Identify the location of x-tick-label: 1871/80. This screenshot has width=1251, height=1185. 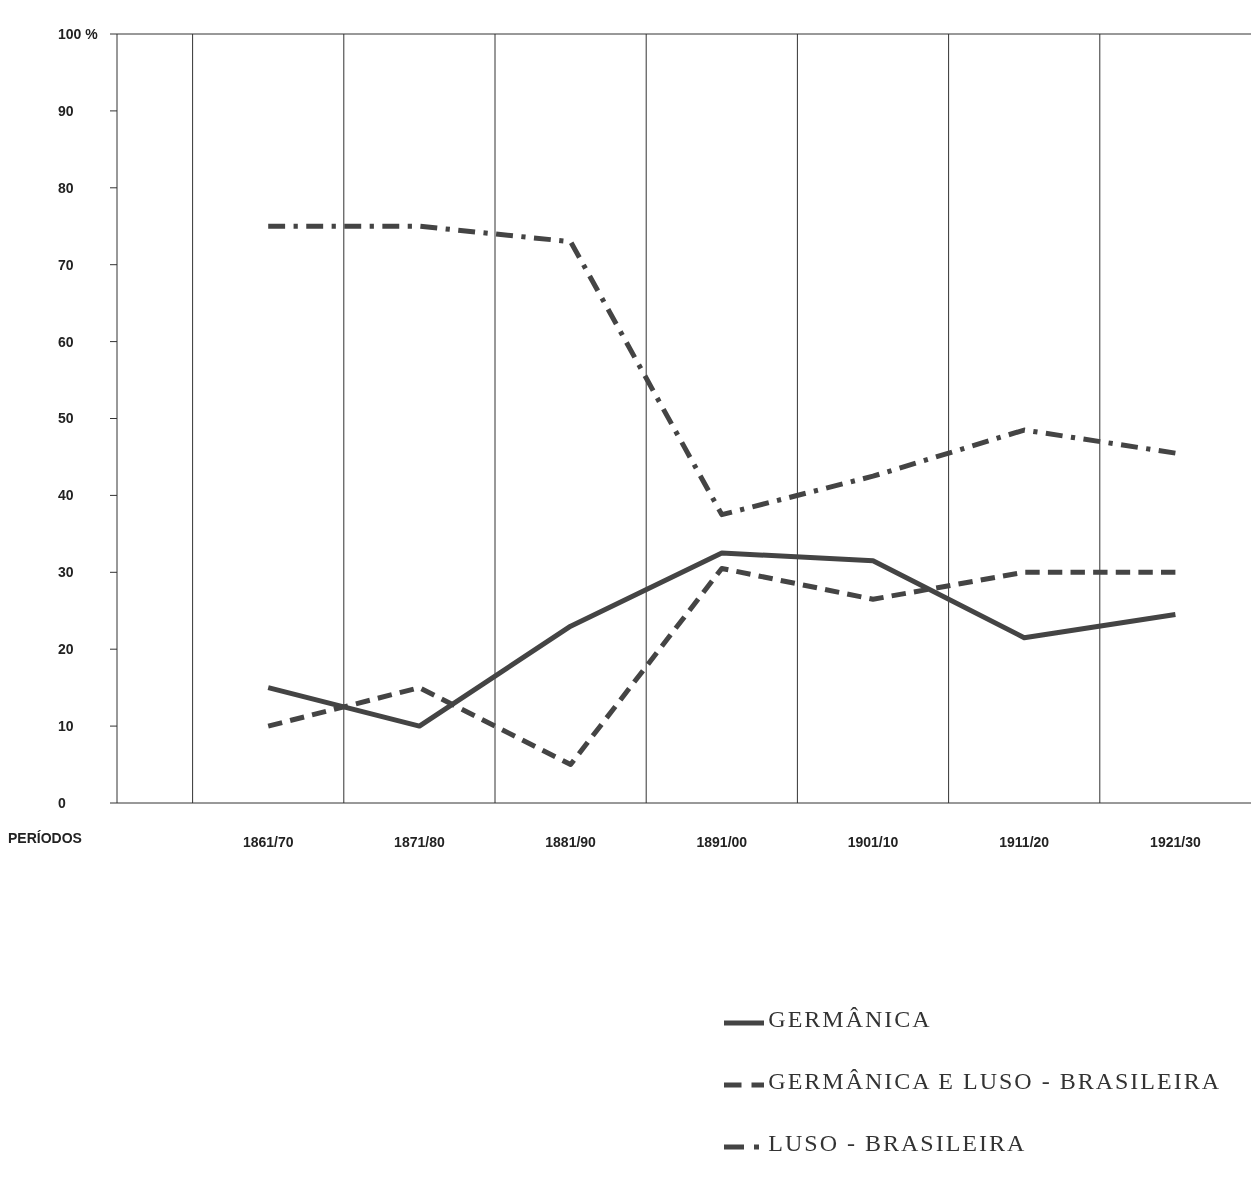
(419, 841).